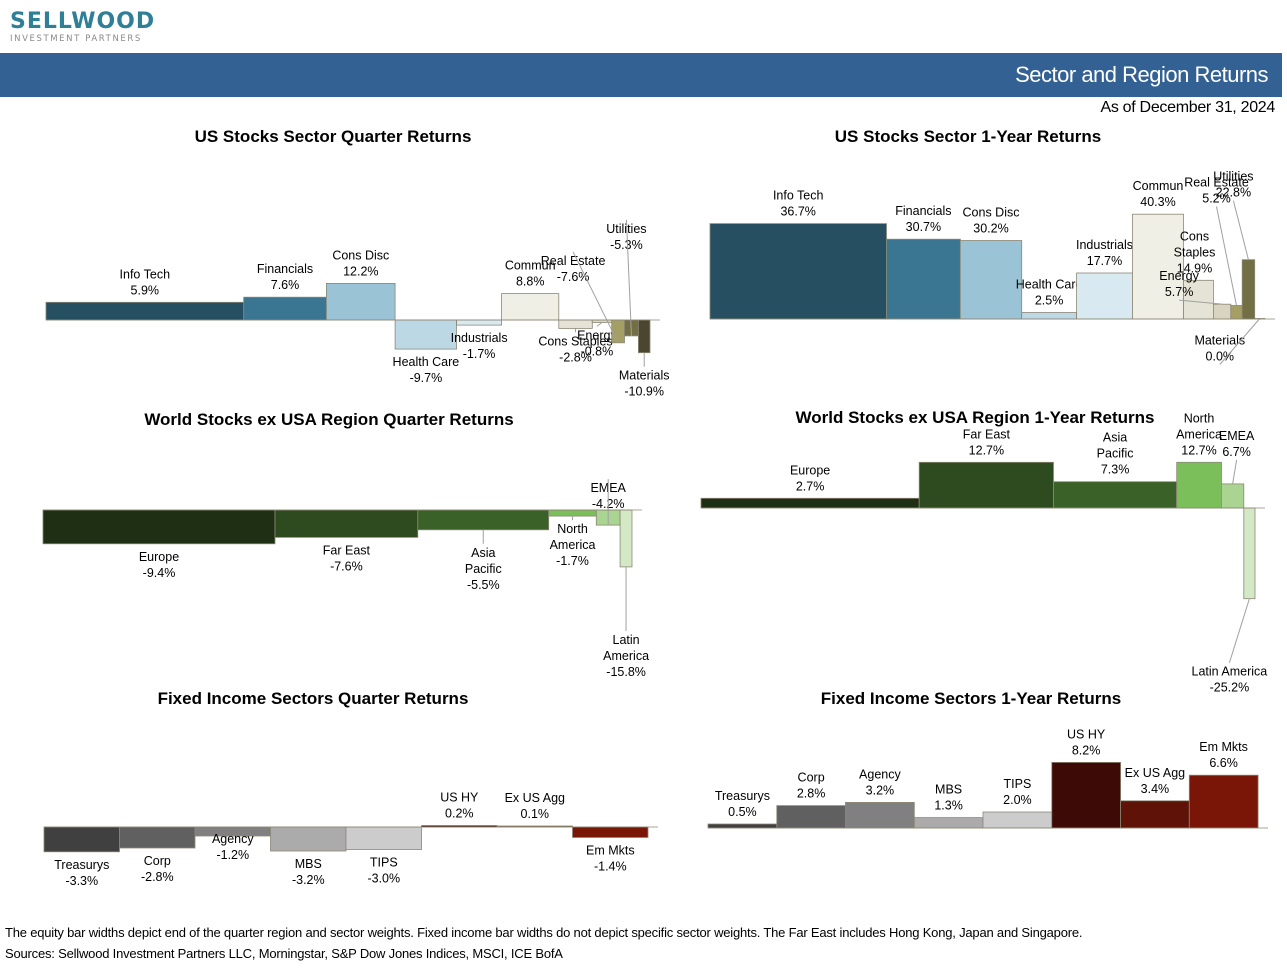 The width and height of the screenshot is (1287, 975). Describe the element at coordinates (742, 804) in the screenshot. I see `data-label-treasurys: Treasurys 0.5%` at that location.